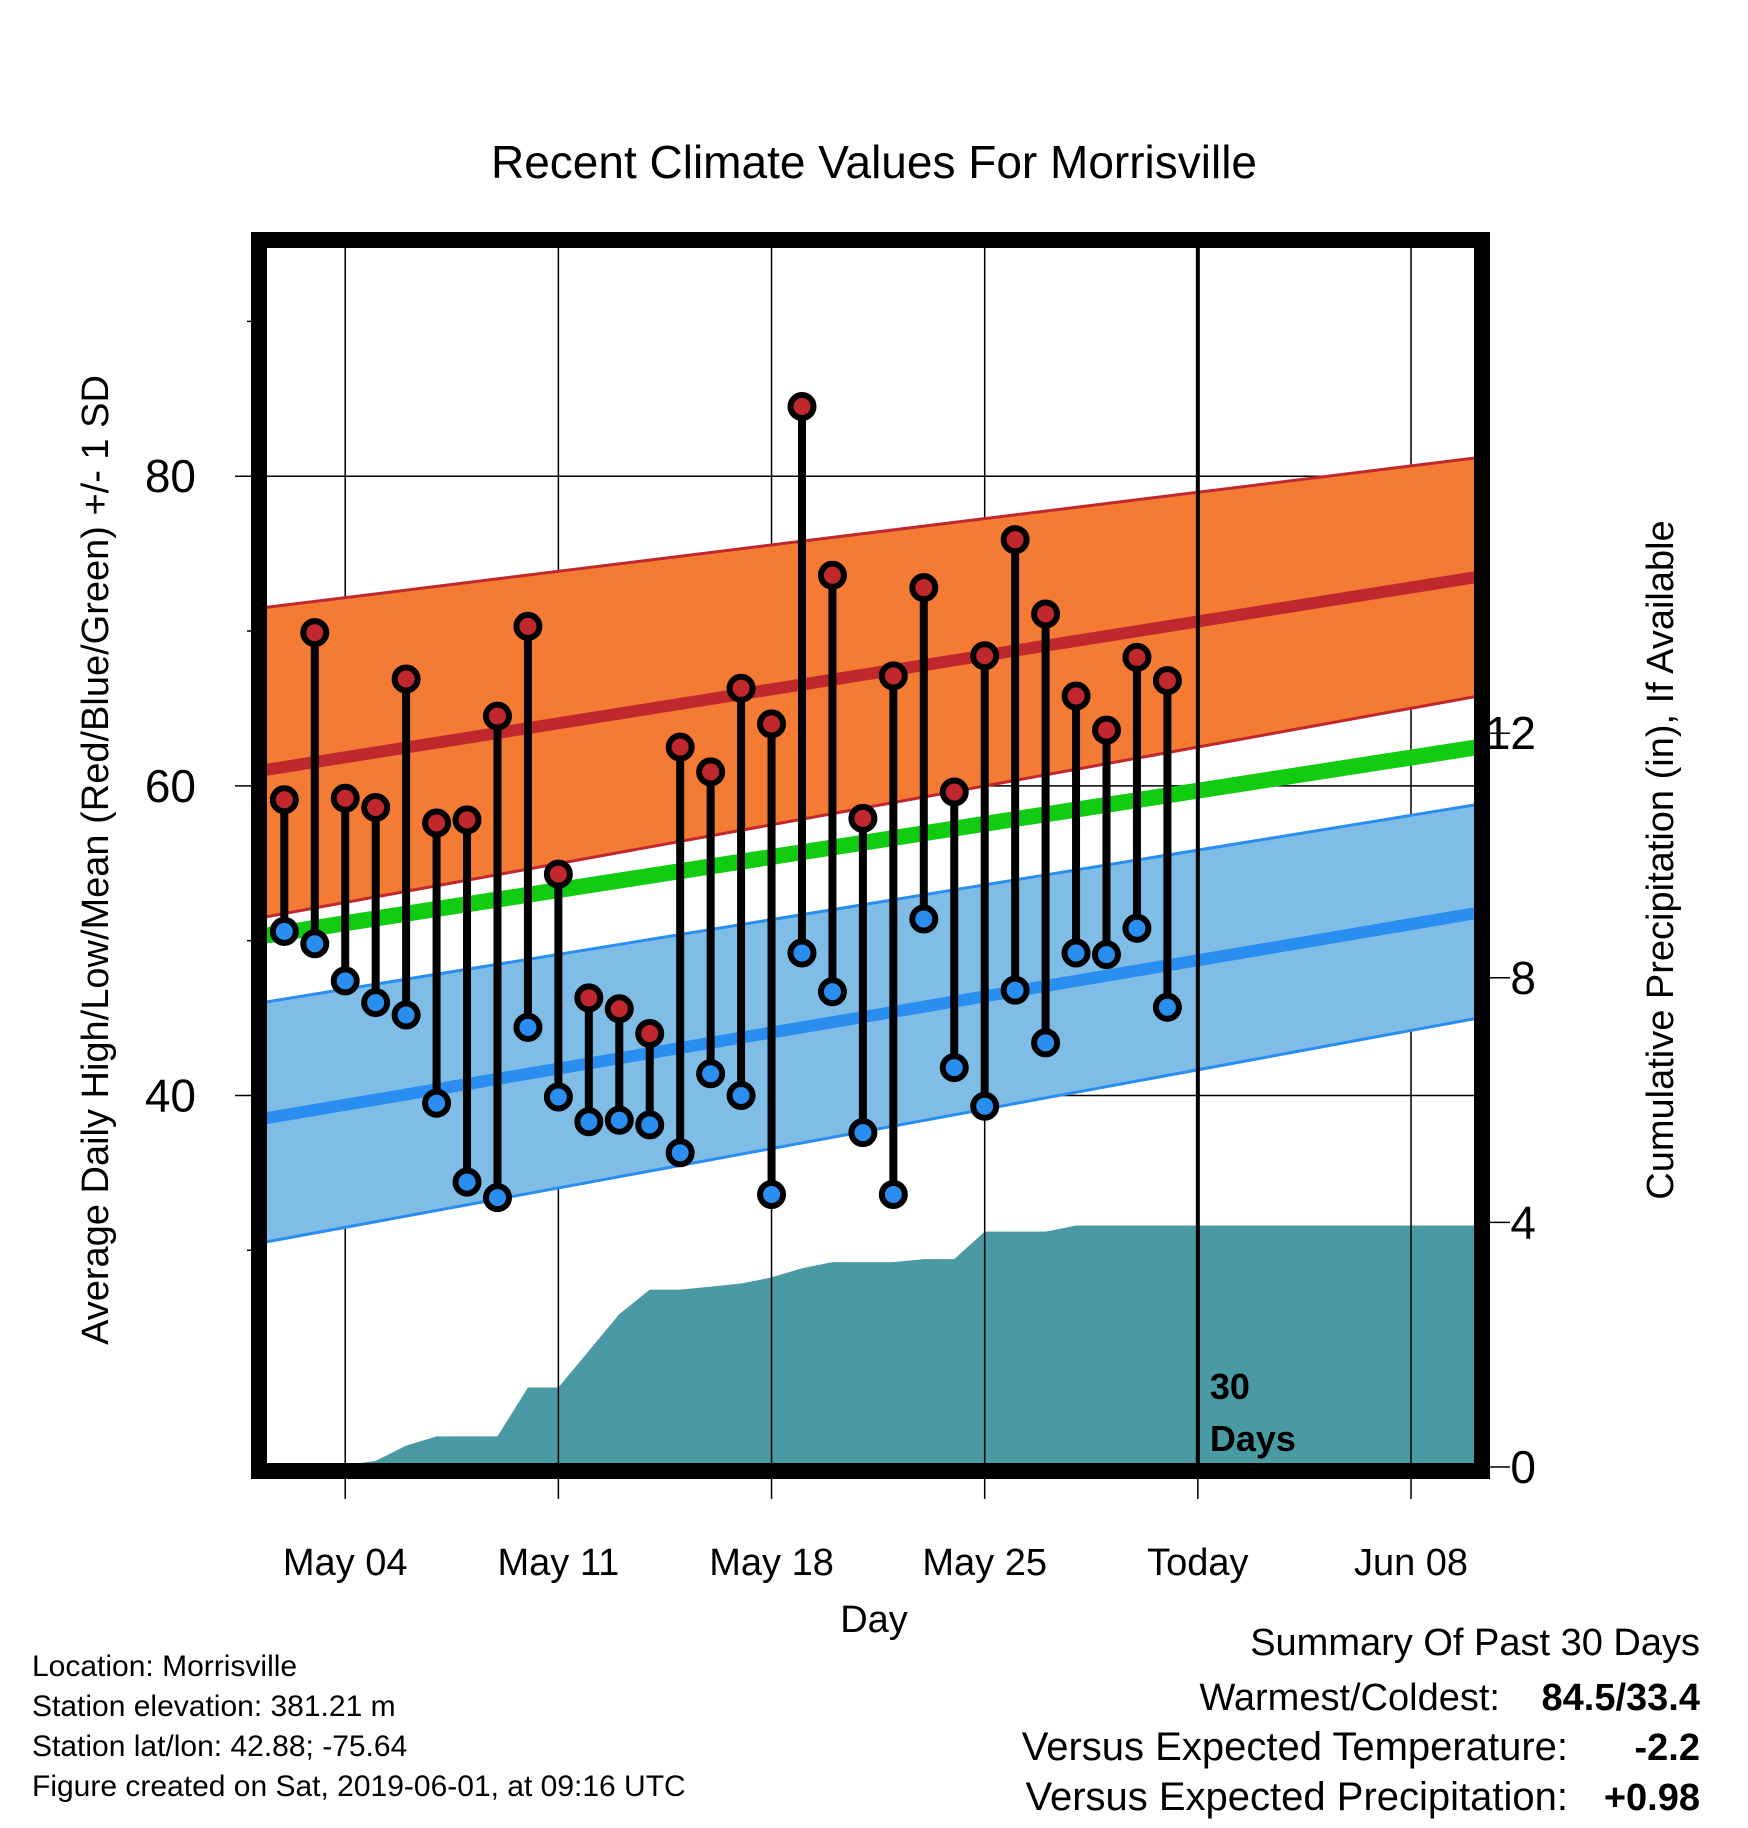  Describe the element at coordinates (1475, 1643) in the screenshot. I see `summary-title: Summary Of Past 30 Days` at that location.